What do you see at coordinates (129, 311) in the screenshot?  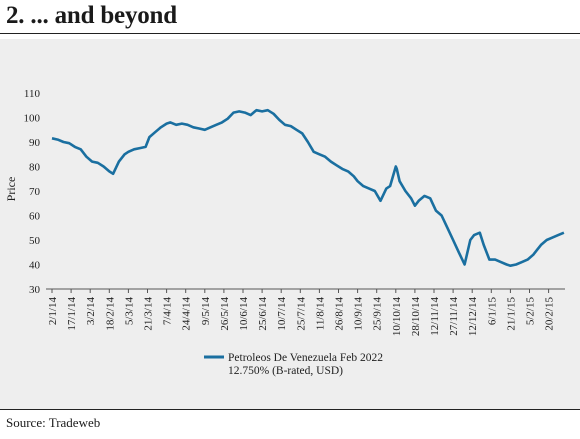 I see `x-tick-label: 5/3/14` at bounding box center [129, 311].